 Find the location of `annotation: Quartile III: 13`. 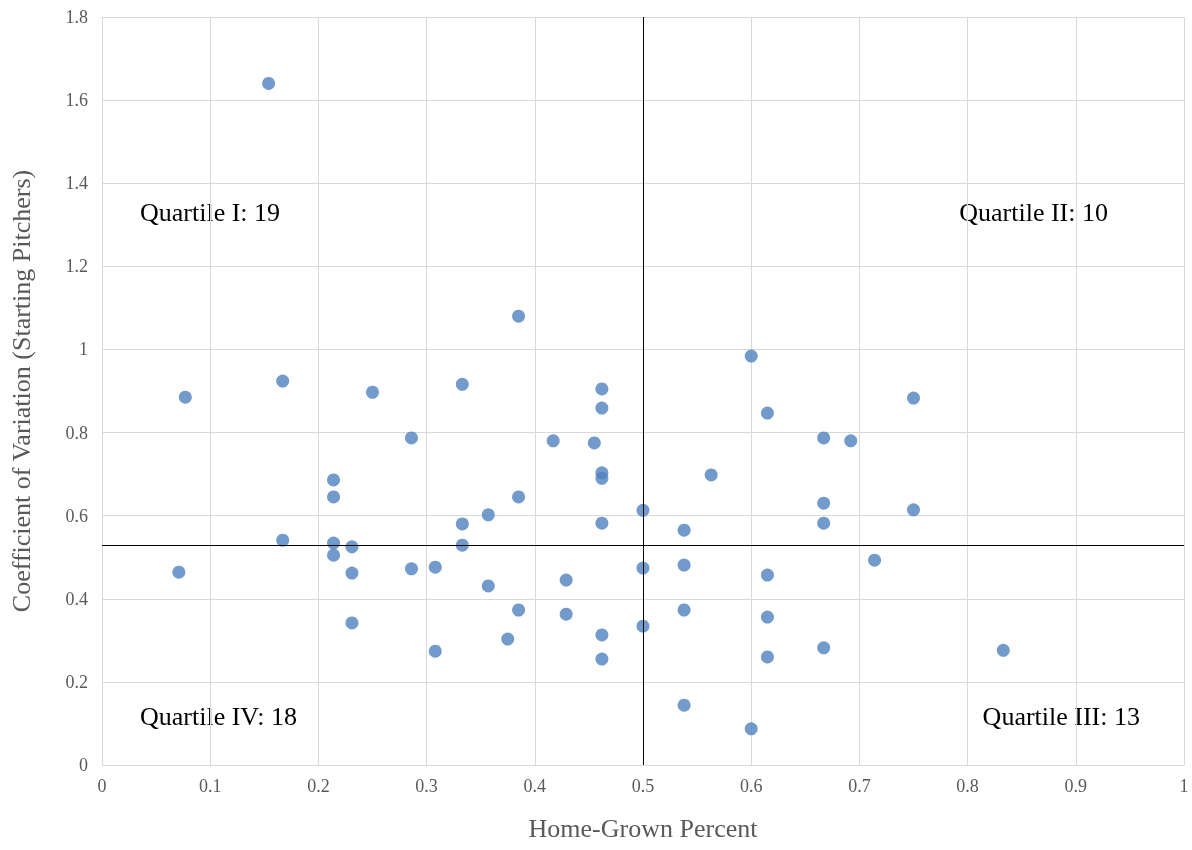

annotation: Quartile III: 13 is located at coordinates (1061, 716).